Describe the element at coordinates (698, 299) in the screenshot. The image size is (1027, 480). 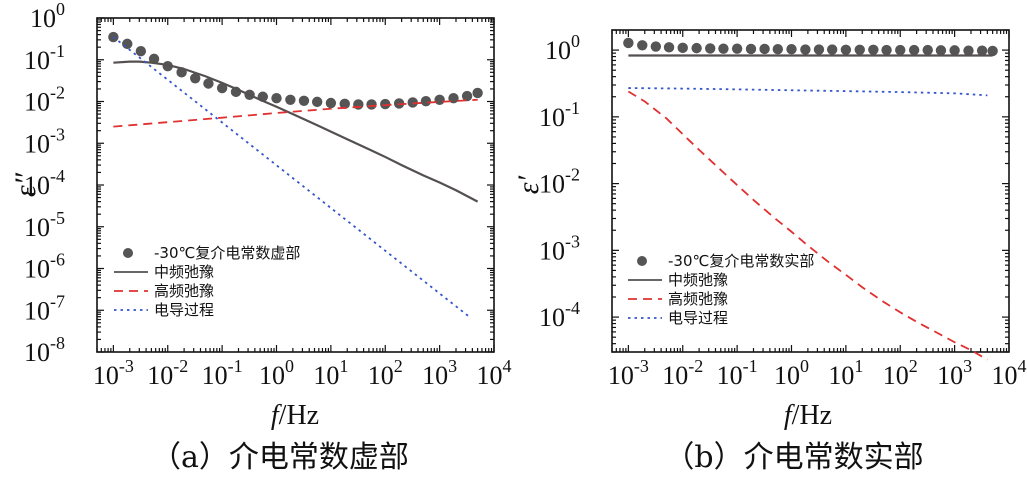
I see `legend-label: 高频弛豫` at that location.